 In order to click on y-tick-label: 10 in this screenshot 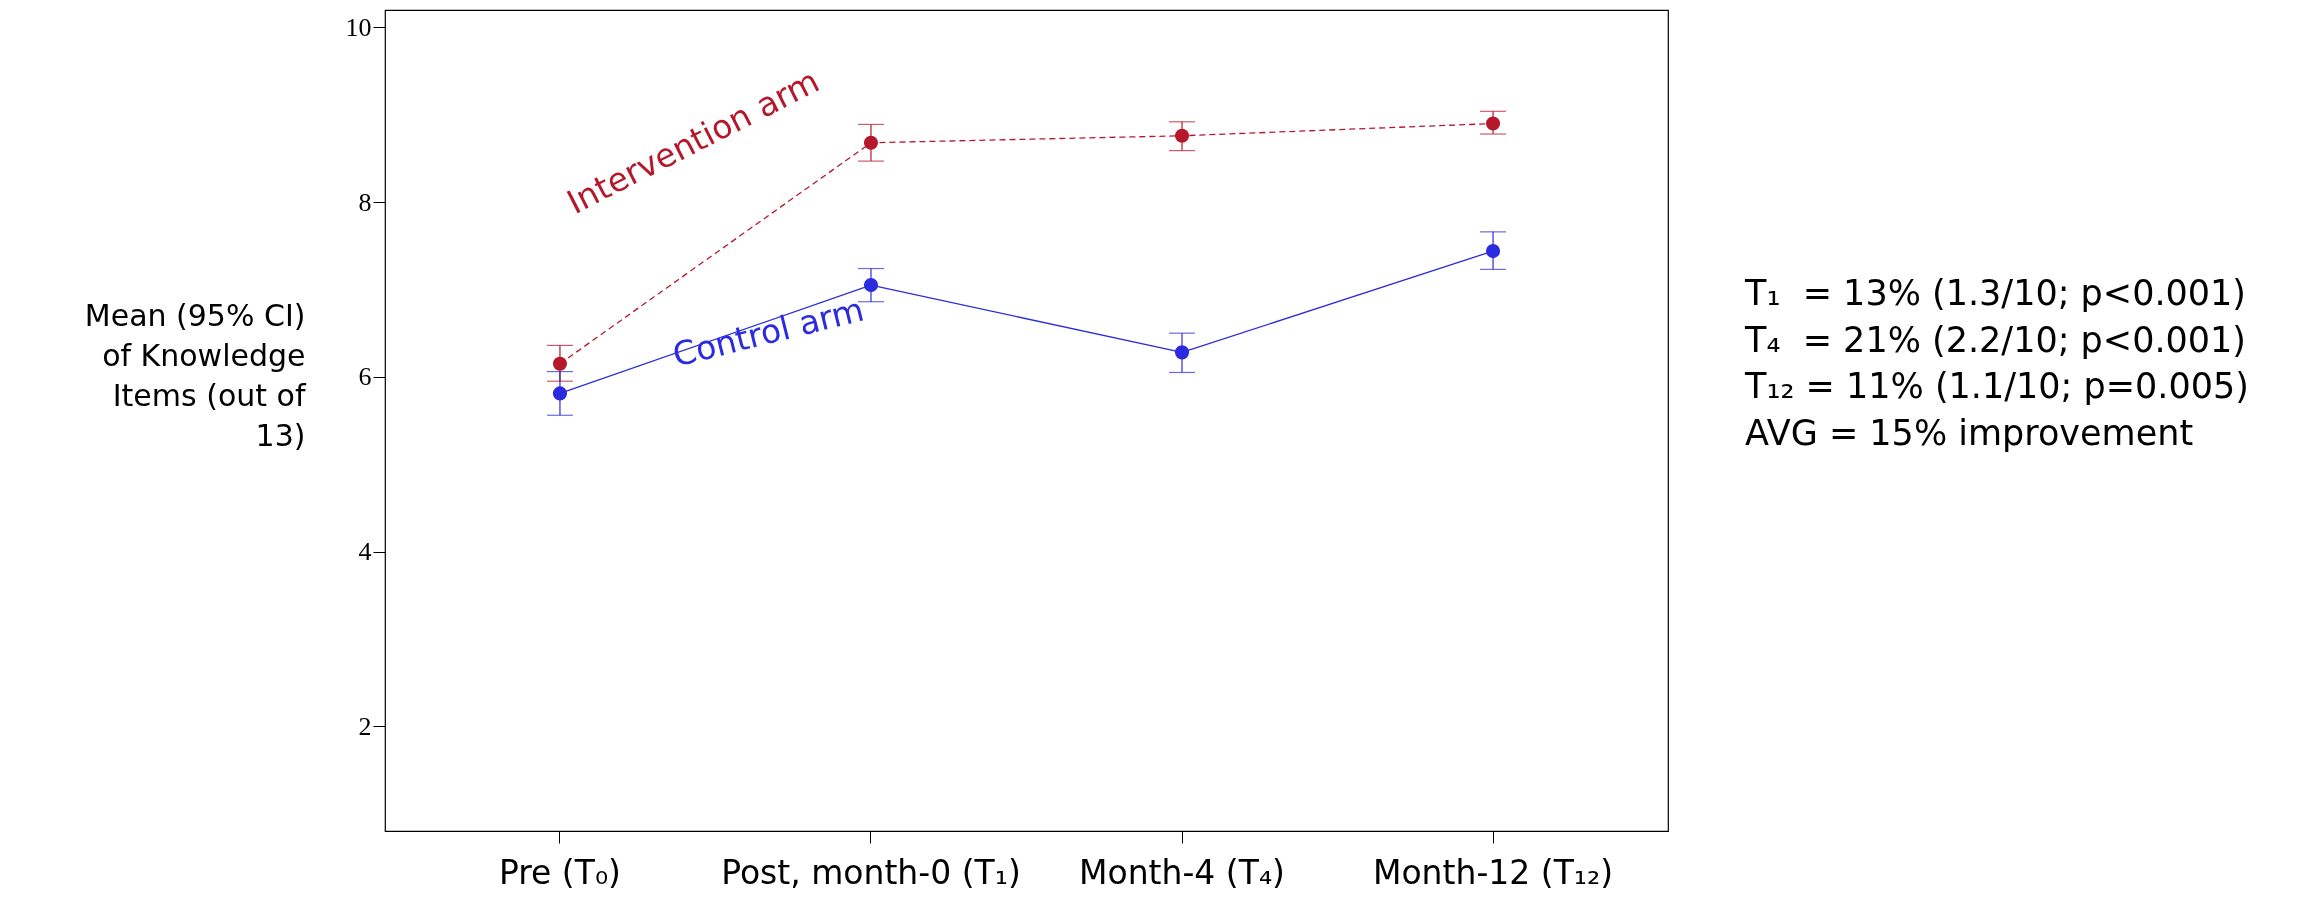, I will do `click(358, 27)`.